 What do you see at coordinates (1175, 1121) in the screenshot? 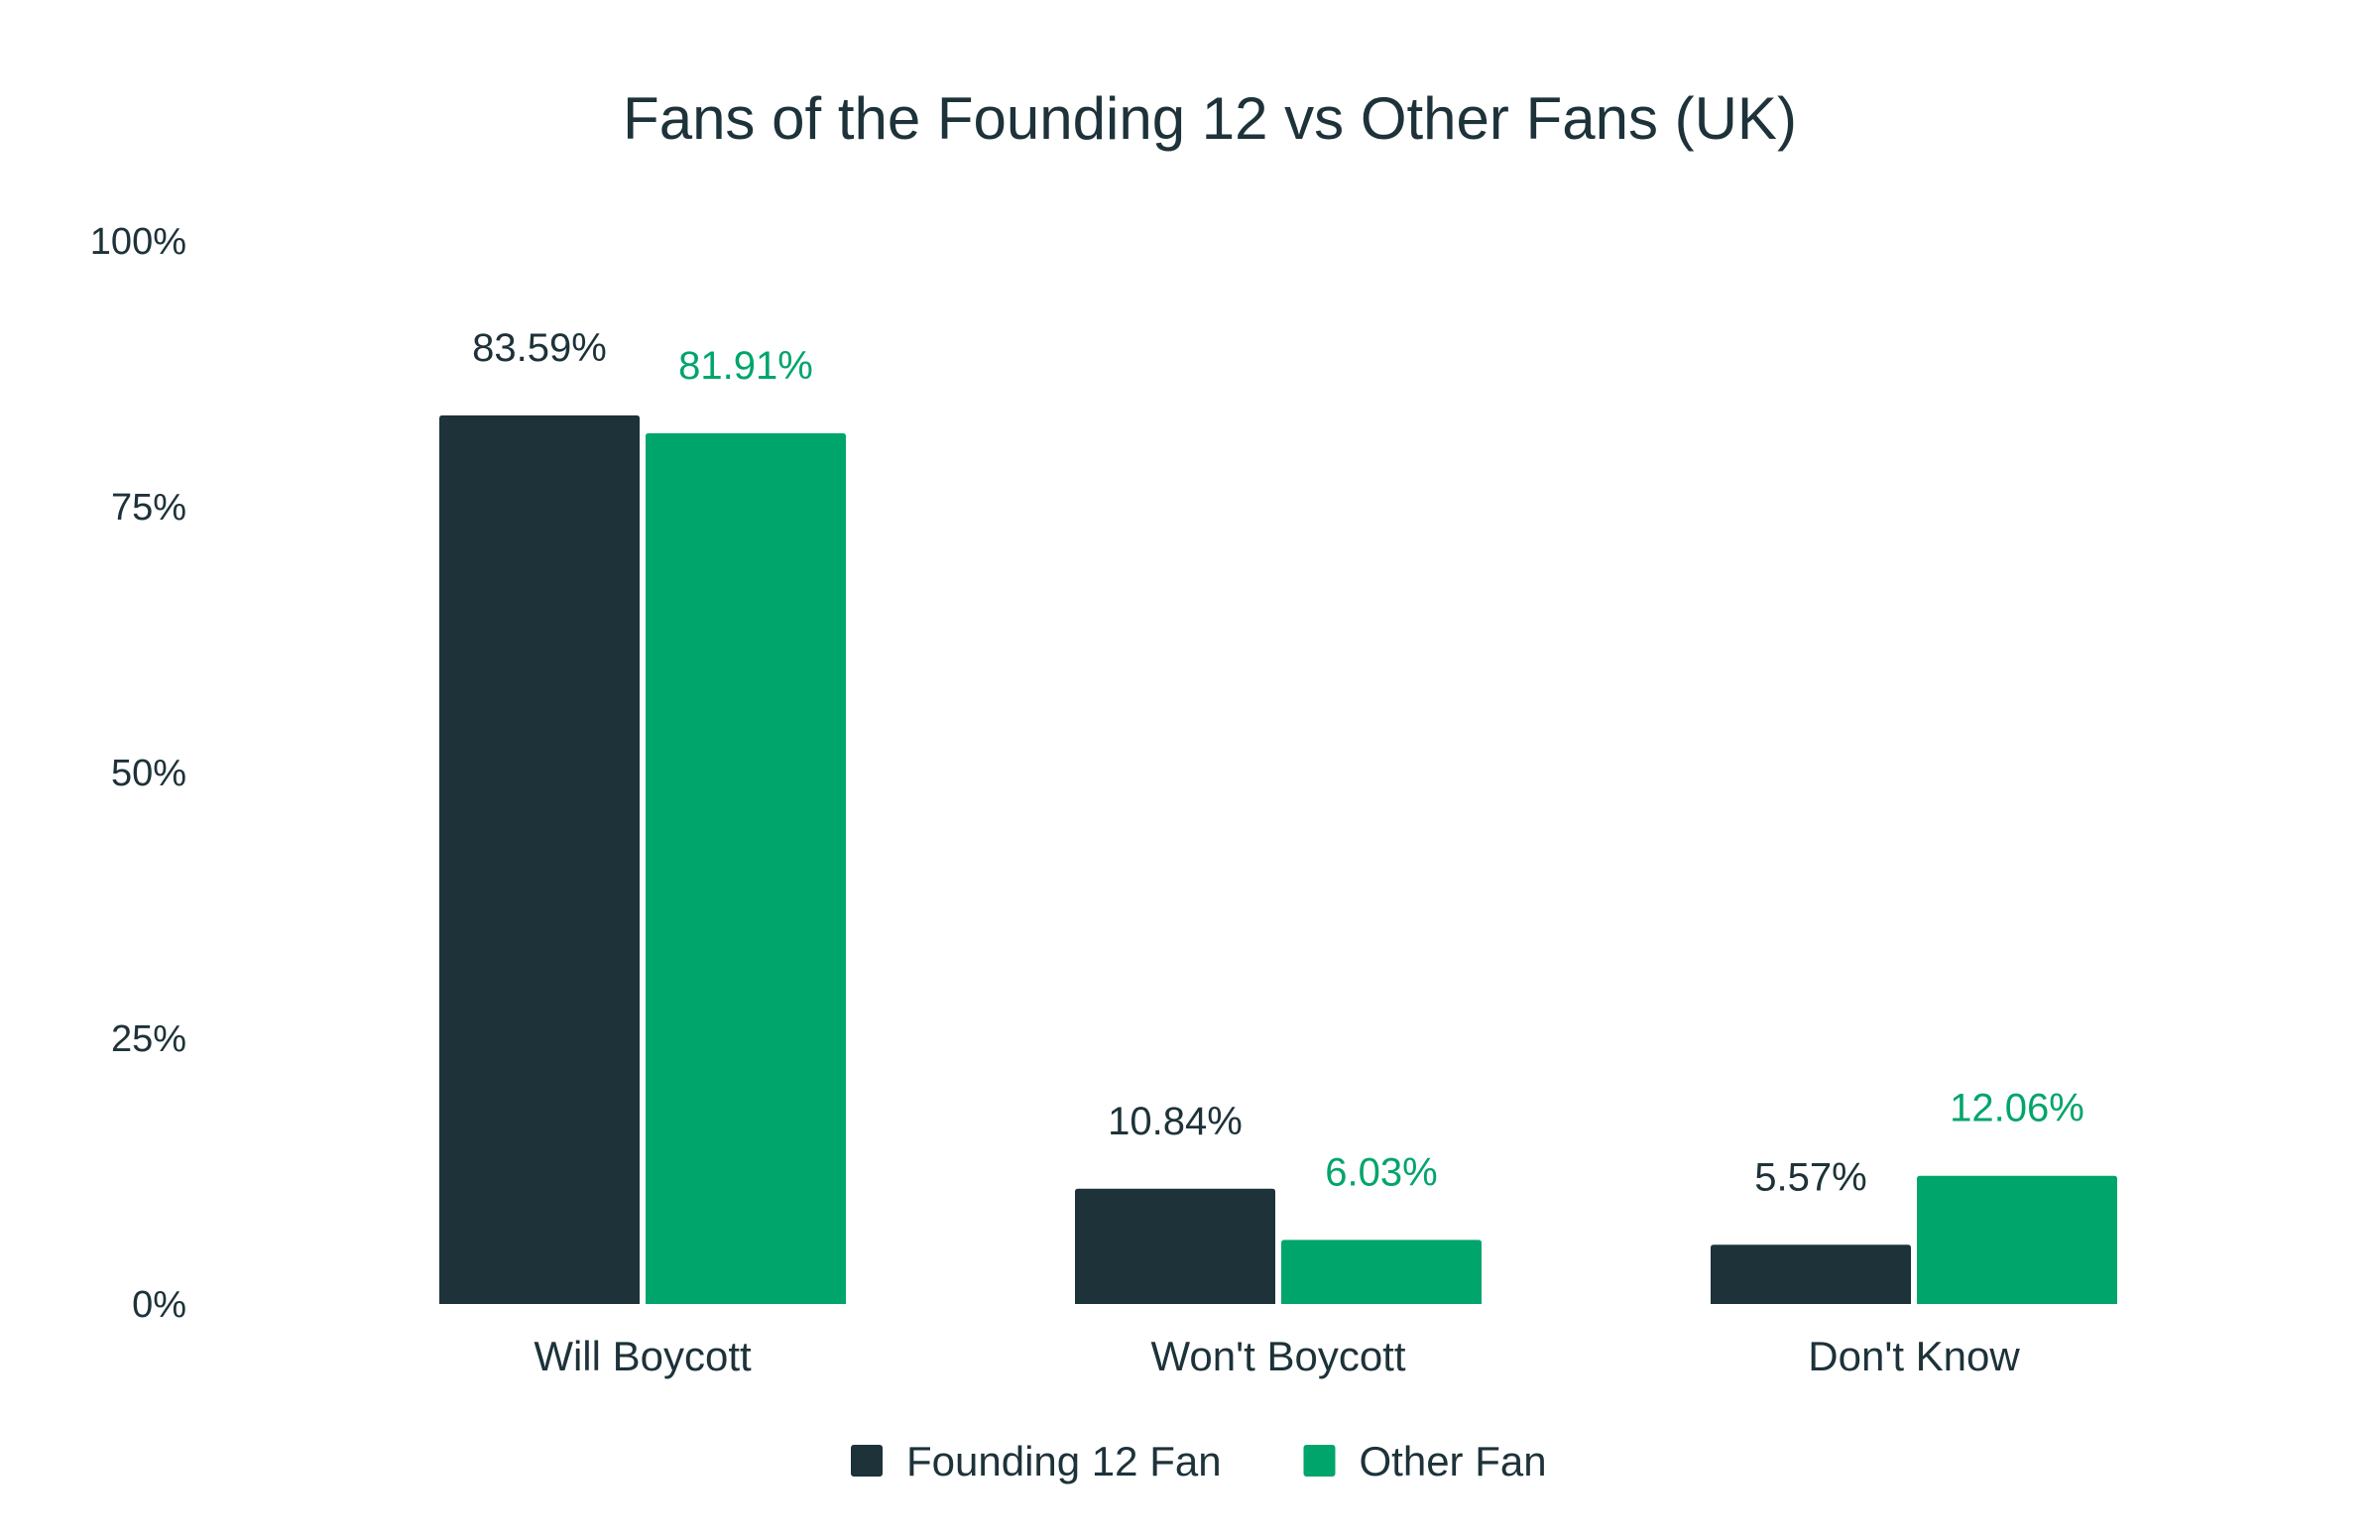
I see `data-label: 10.84%` at bounding box center [1175, 1121].